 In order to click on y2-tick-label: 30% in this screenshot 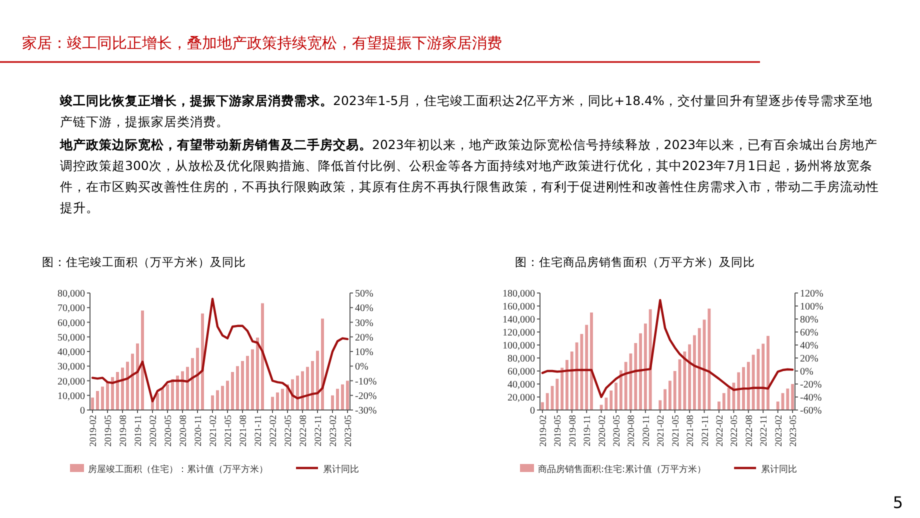, I will do `click(364, 323)`.